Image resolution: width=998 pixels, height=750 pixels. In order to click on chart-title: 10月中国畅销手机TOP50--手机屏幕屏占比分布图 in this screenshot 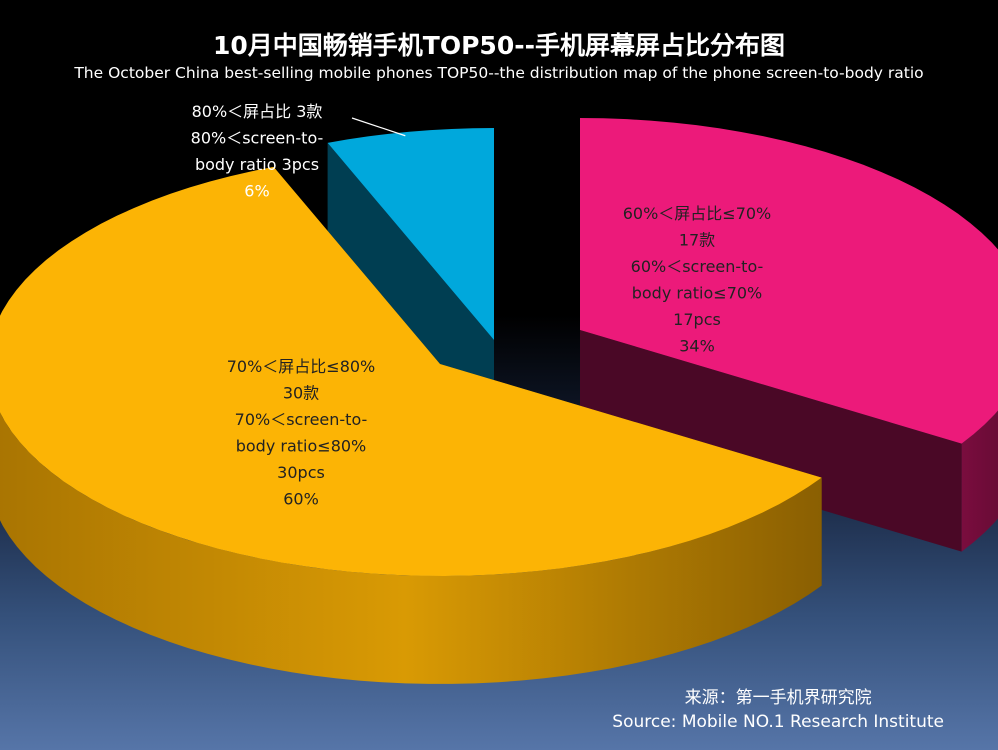, I will do `click(499, 45)`.